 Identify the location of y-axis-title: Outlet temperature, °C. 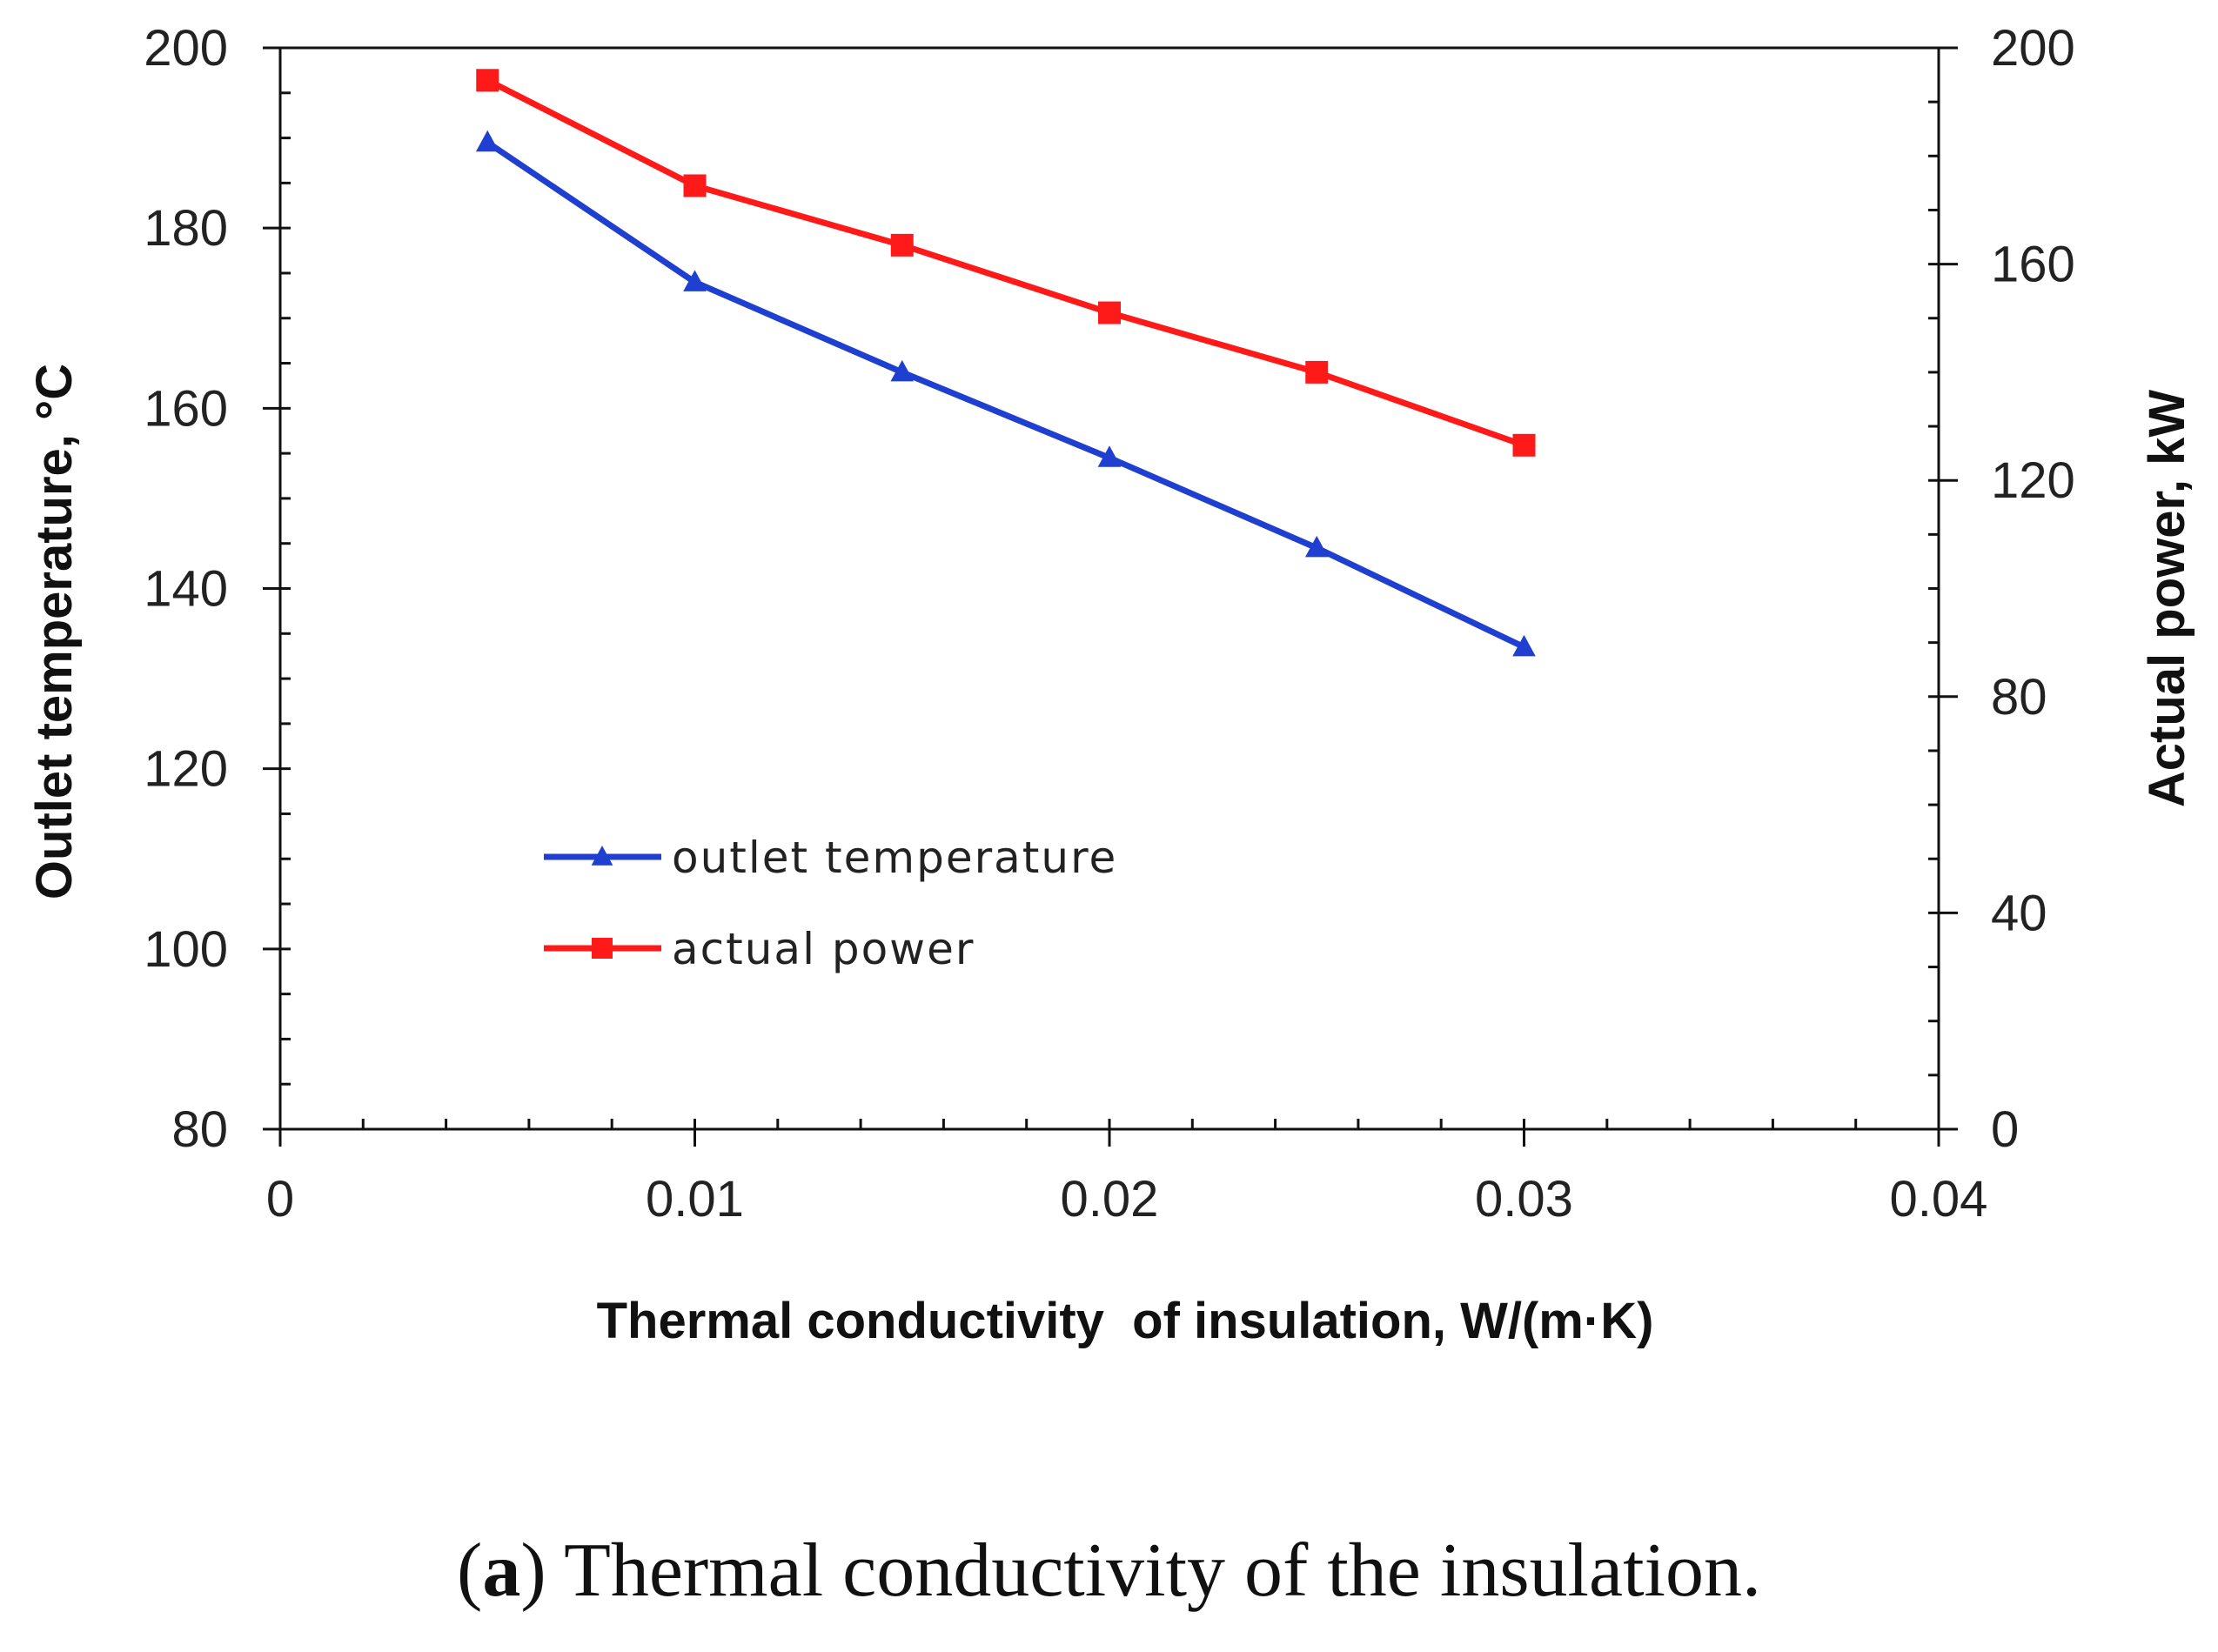
(54, 632).